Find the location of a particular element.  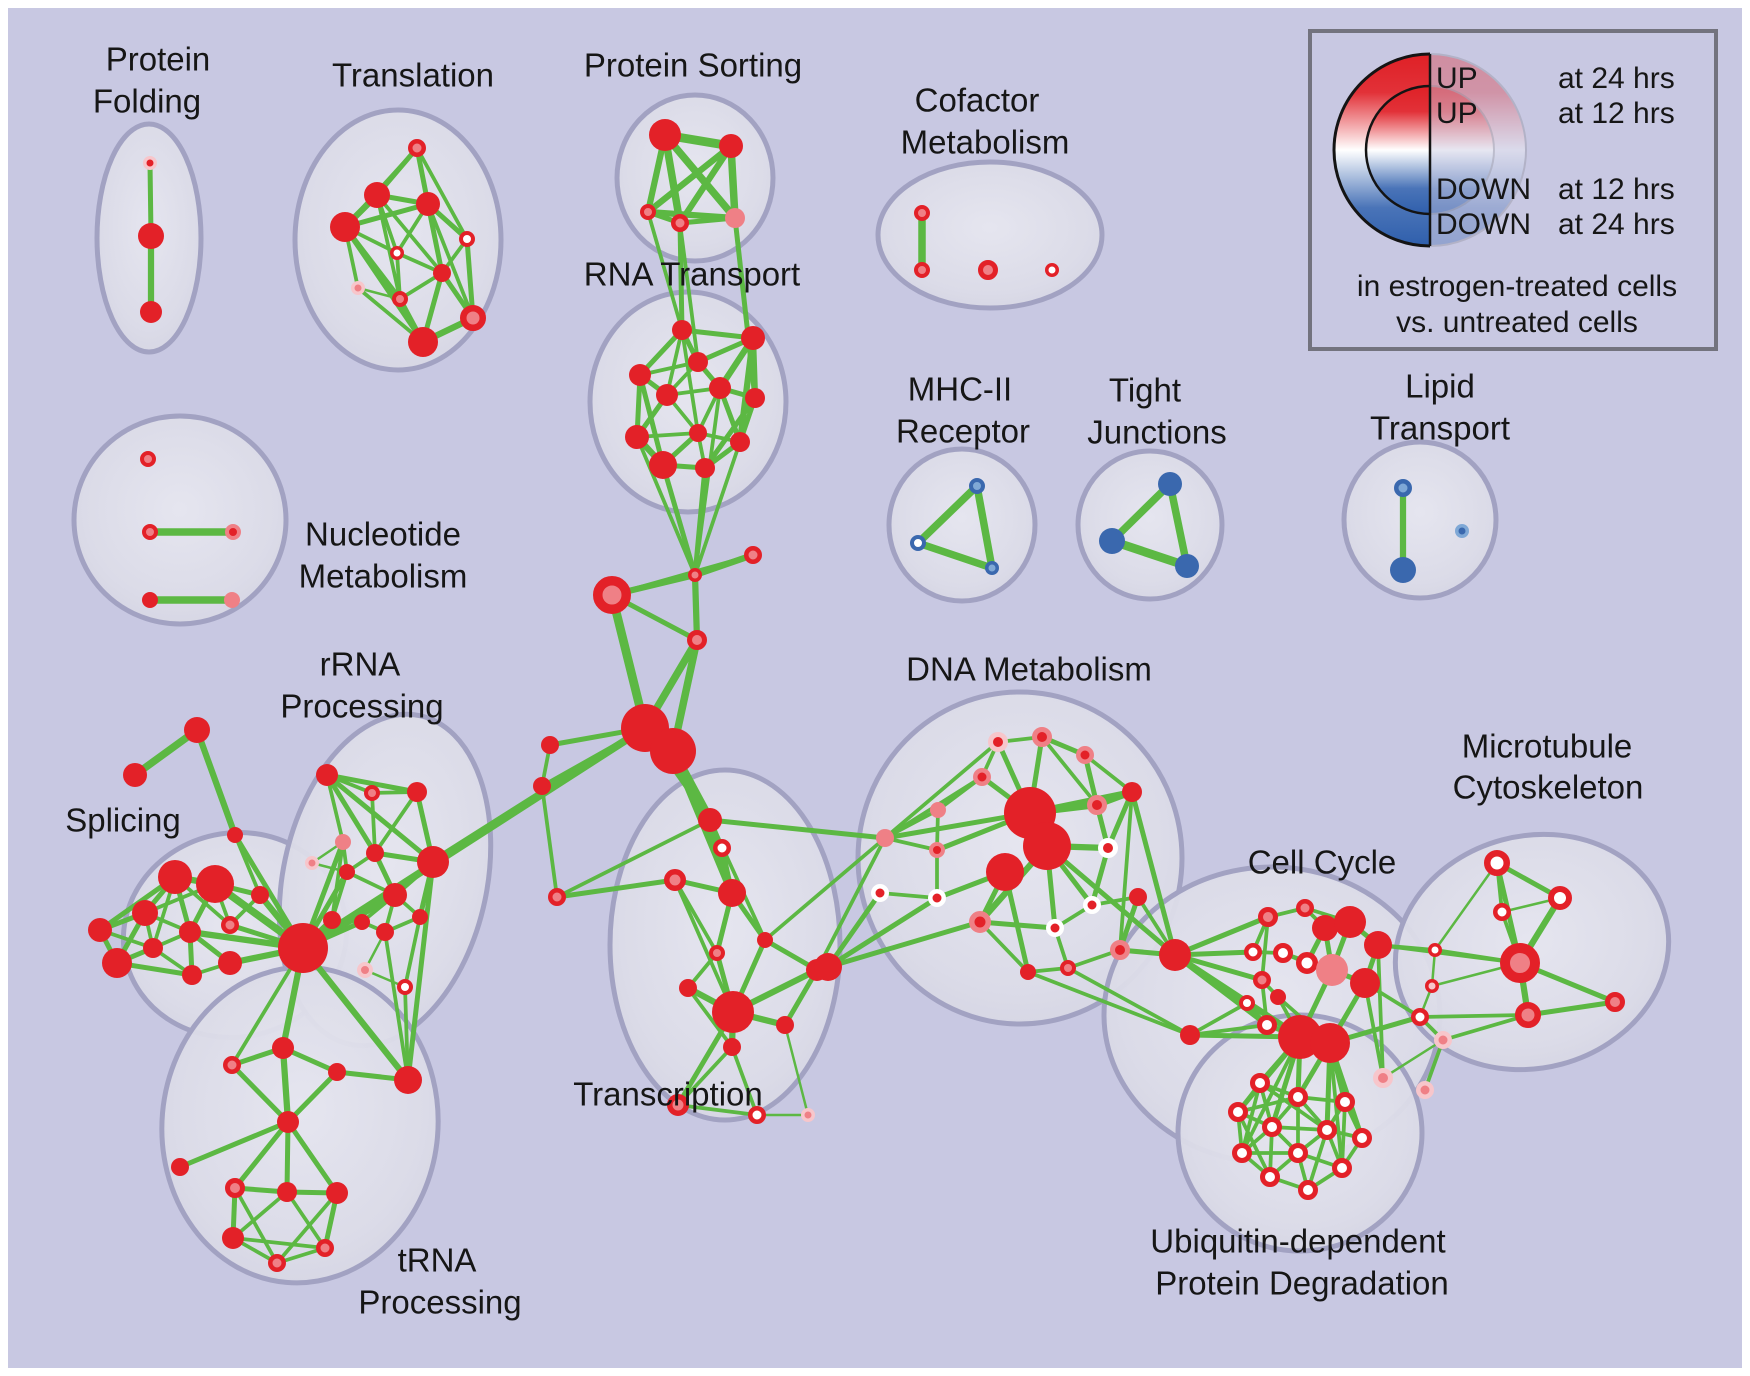

lipid-transport-boundary is located at coordinates (1420, 520).